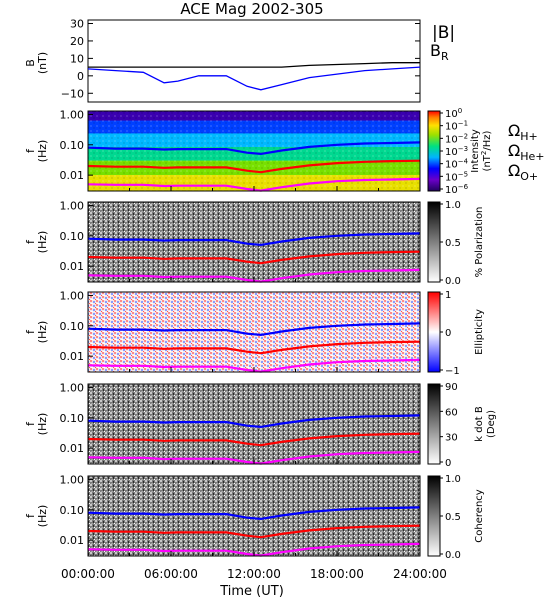  Describe the element at coordinates (77, 23) in the screenshot. I see `b-tick-label: 30` at that location.